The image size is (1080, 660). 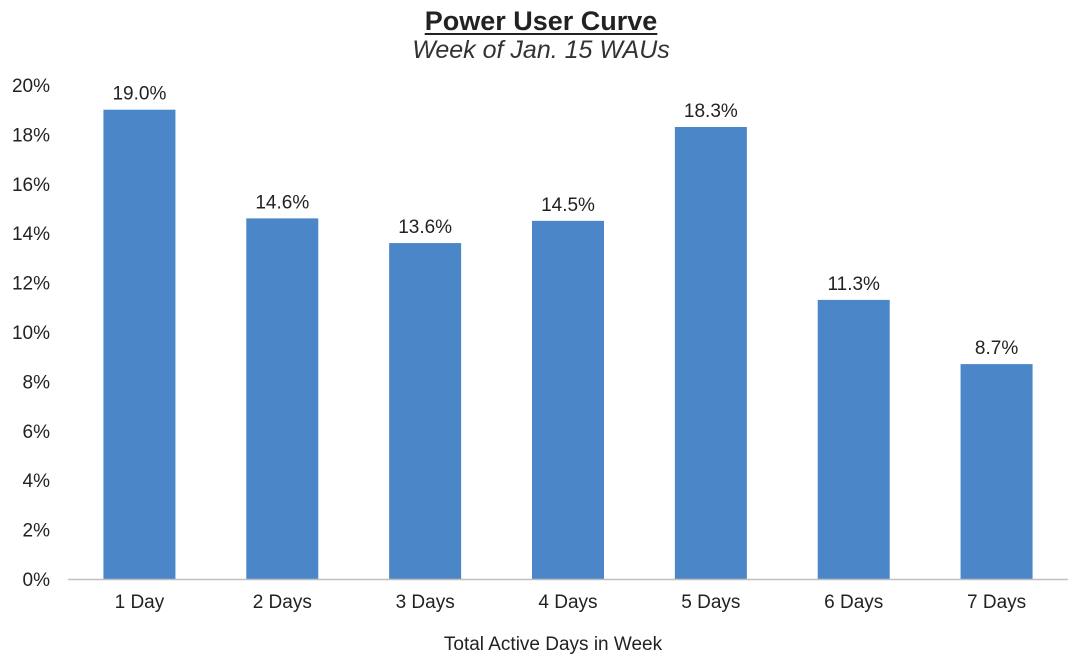 I want to click on chart-title: Power User Curve, so click(x=541, y=21).